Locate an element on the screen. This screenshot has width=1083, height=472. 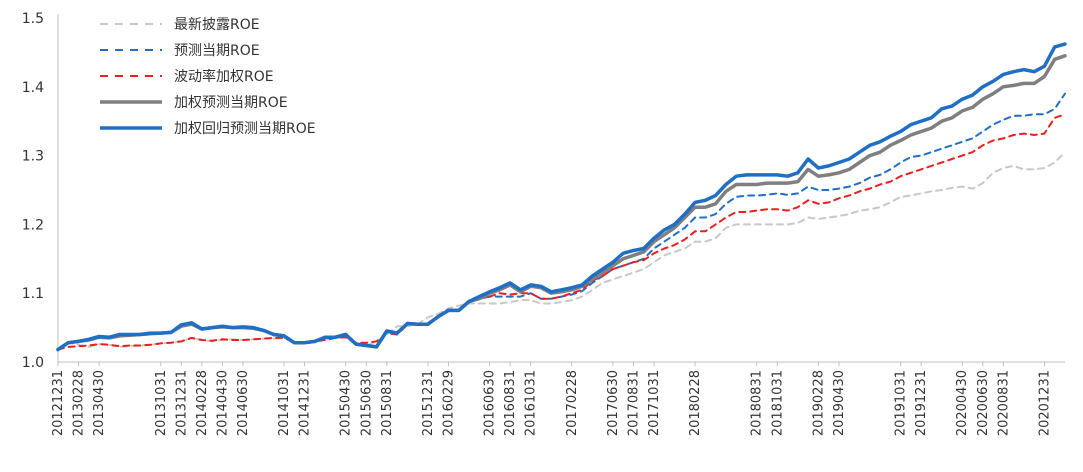
x-tick-label: 20171031 is located at coordinates (654, 403).